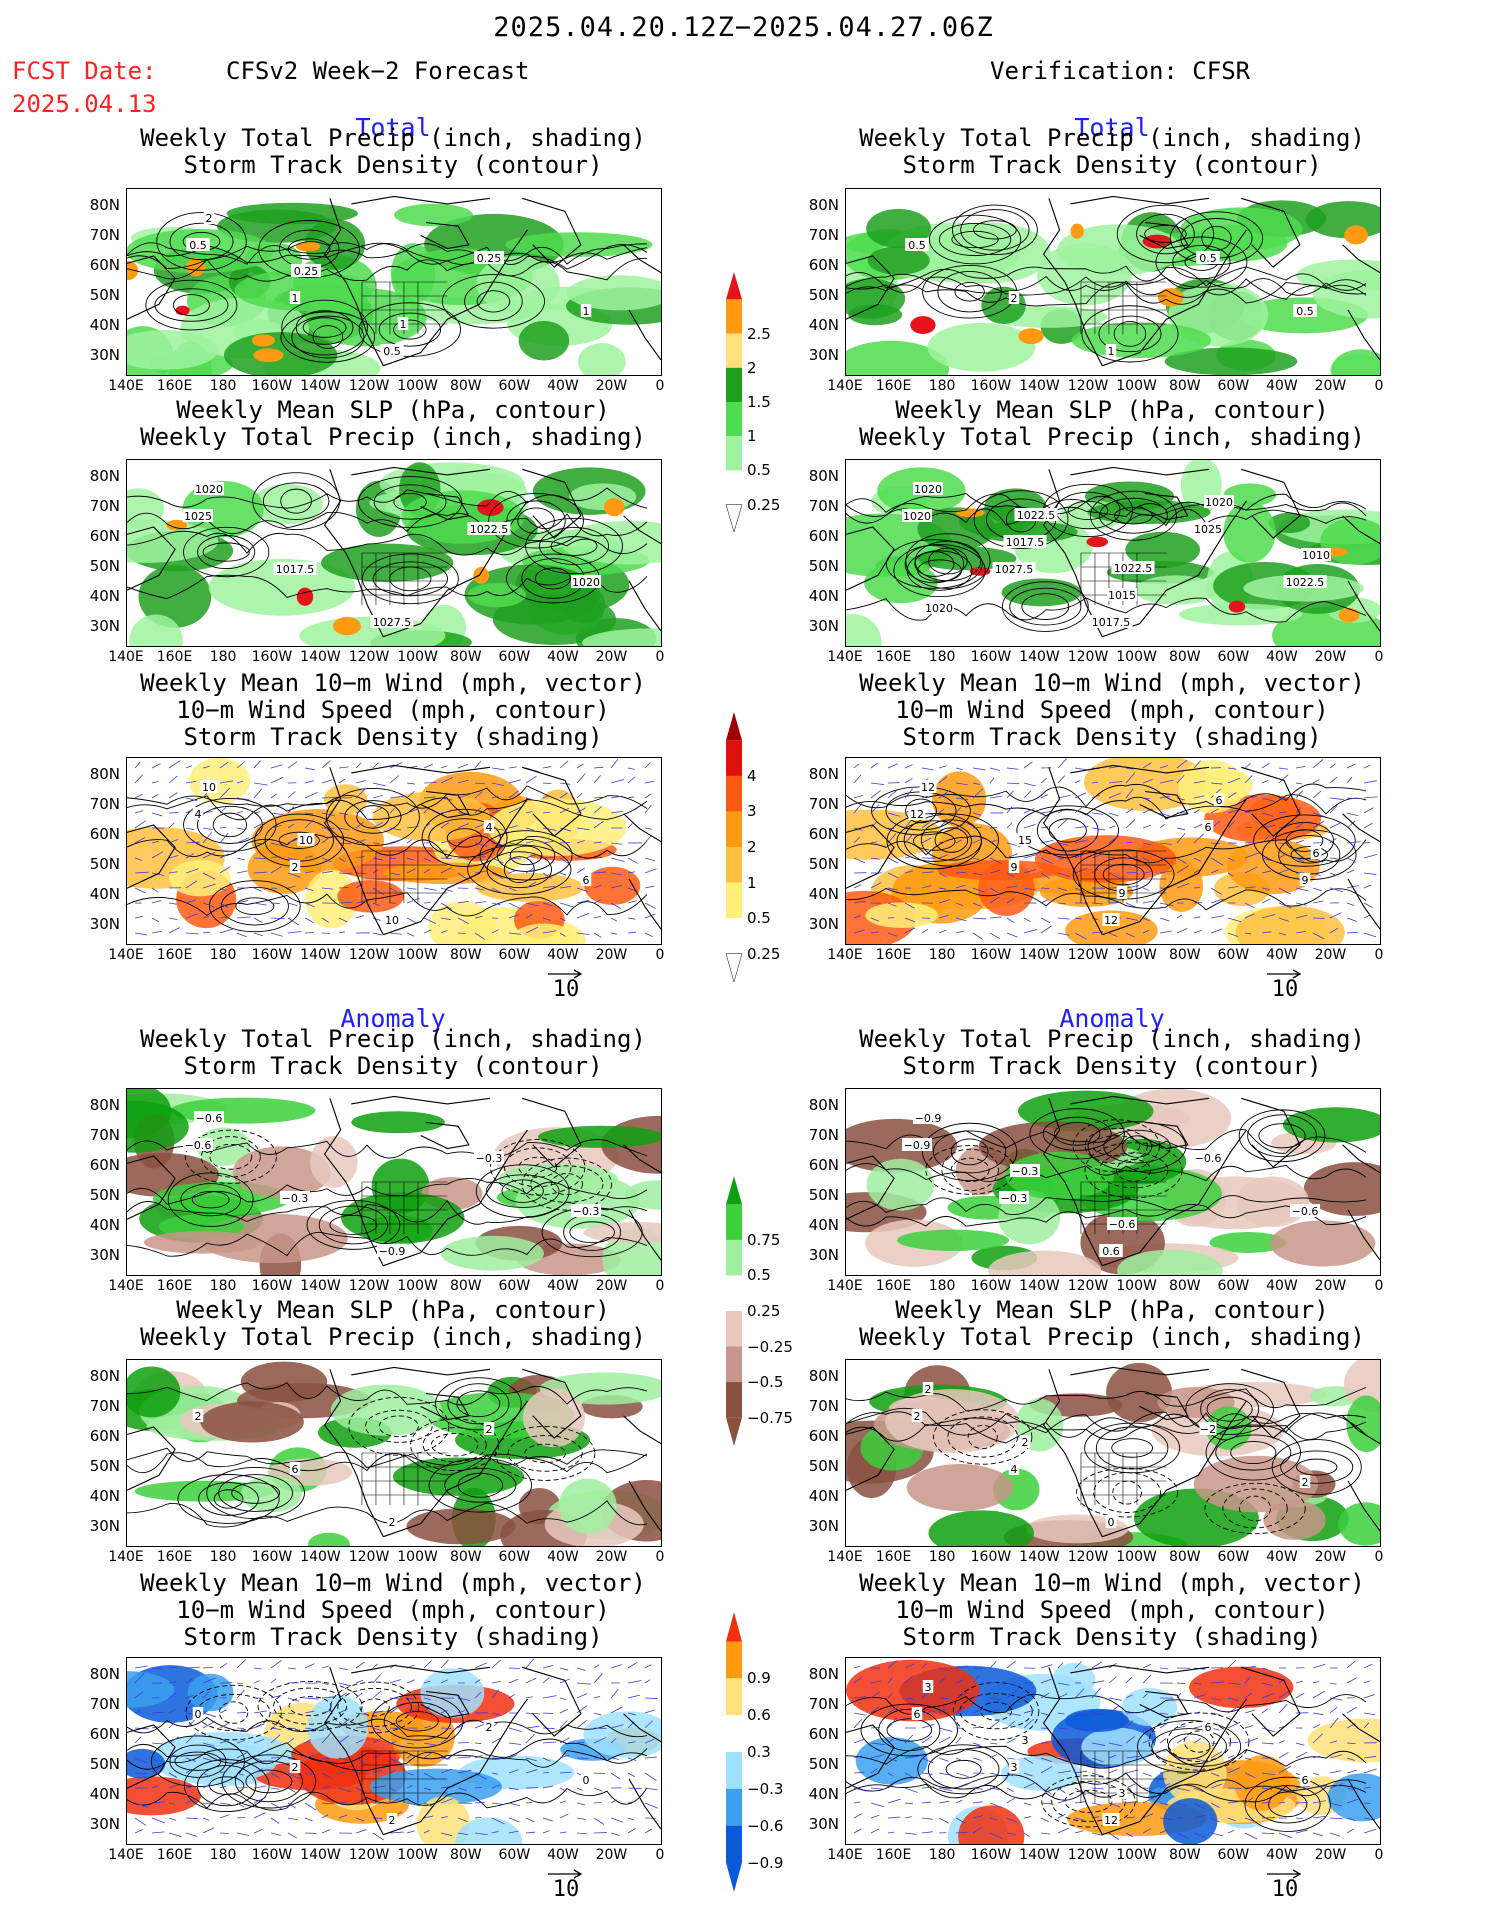 This screenshot has width=1487, height=1925. I want to click on map-canvas: −0.6 −0.3 −0.9 −0.3 −0.3 −0.6, so click(394, 1182).